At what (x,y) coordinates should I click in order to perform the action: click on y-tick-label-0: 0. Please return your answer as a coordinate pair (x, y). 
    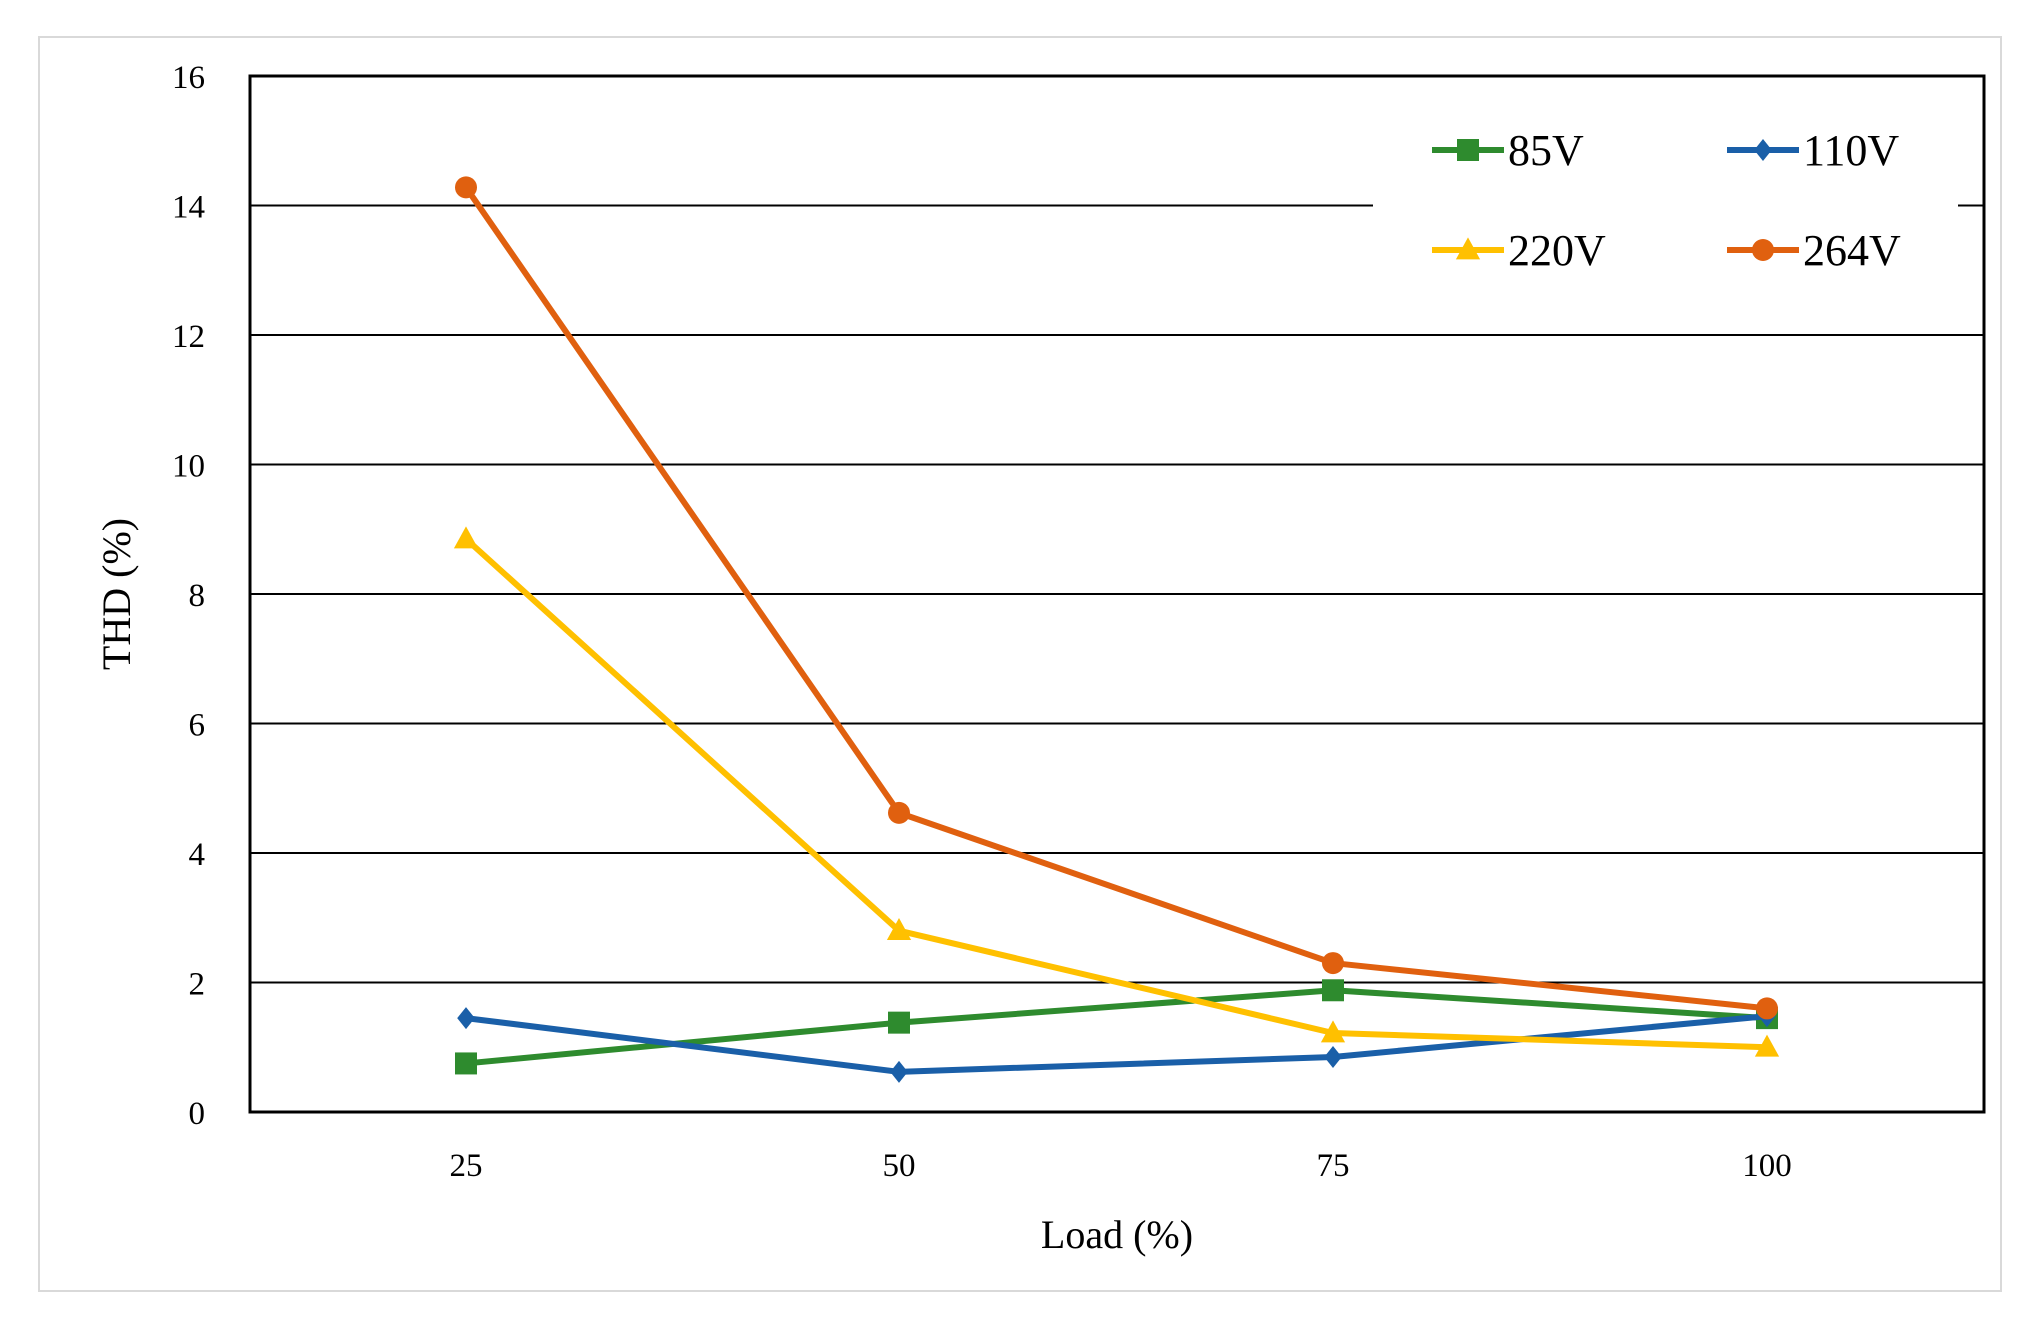
    Looking at the image, I should click on (197, 1114).